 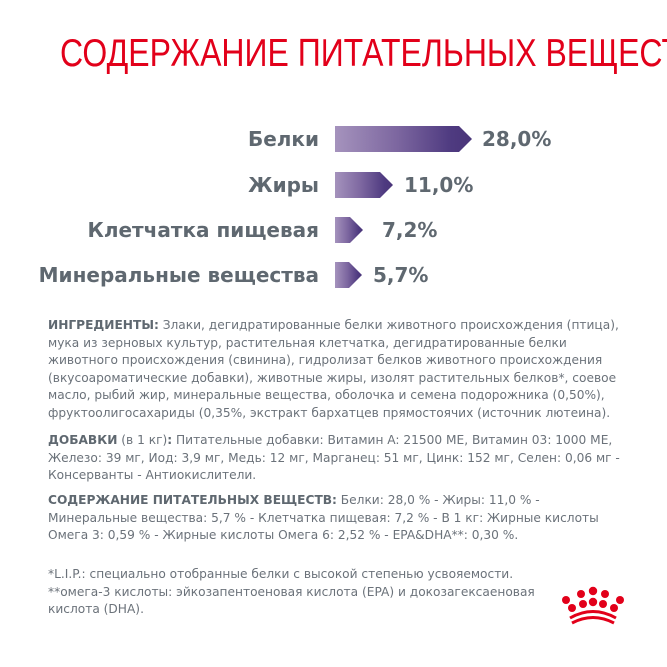 I want to click on nutrients-heading: СОДЕРЖАНИЕ ПИТАТЕЛЬНЫХ ВЕЩЕСТВ:, so click(x=192, y=500).